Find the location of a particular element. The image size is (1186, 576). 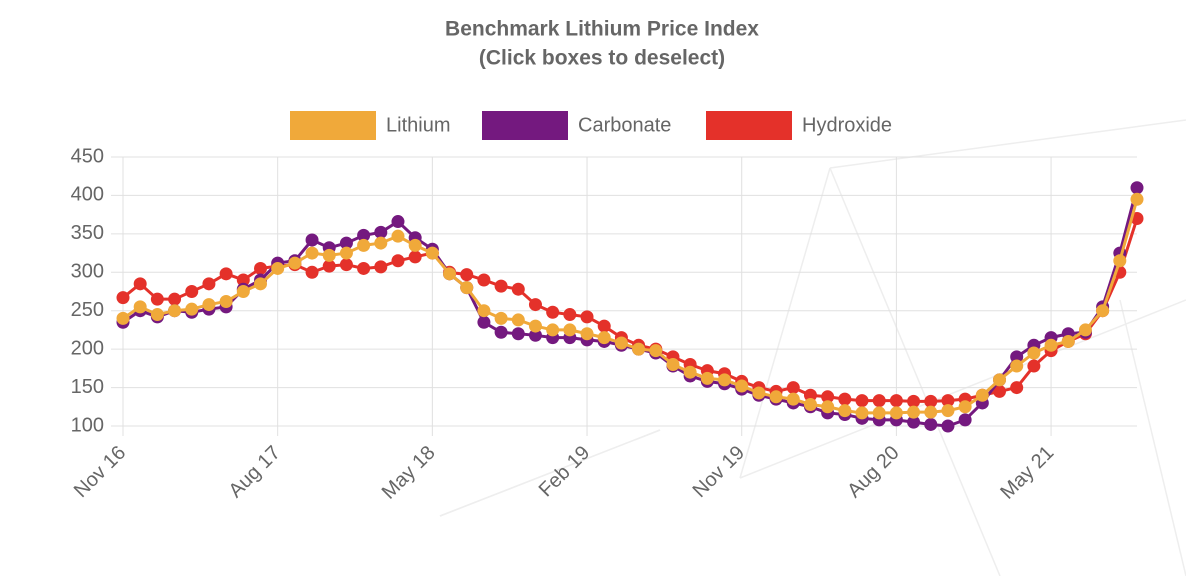

y-tick-label: 350 is located at coordinates (87, 233).